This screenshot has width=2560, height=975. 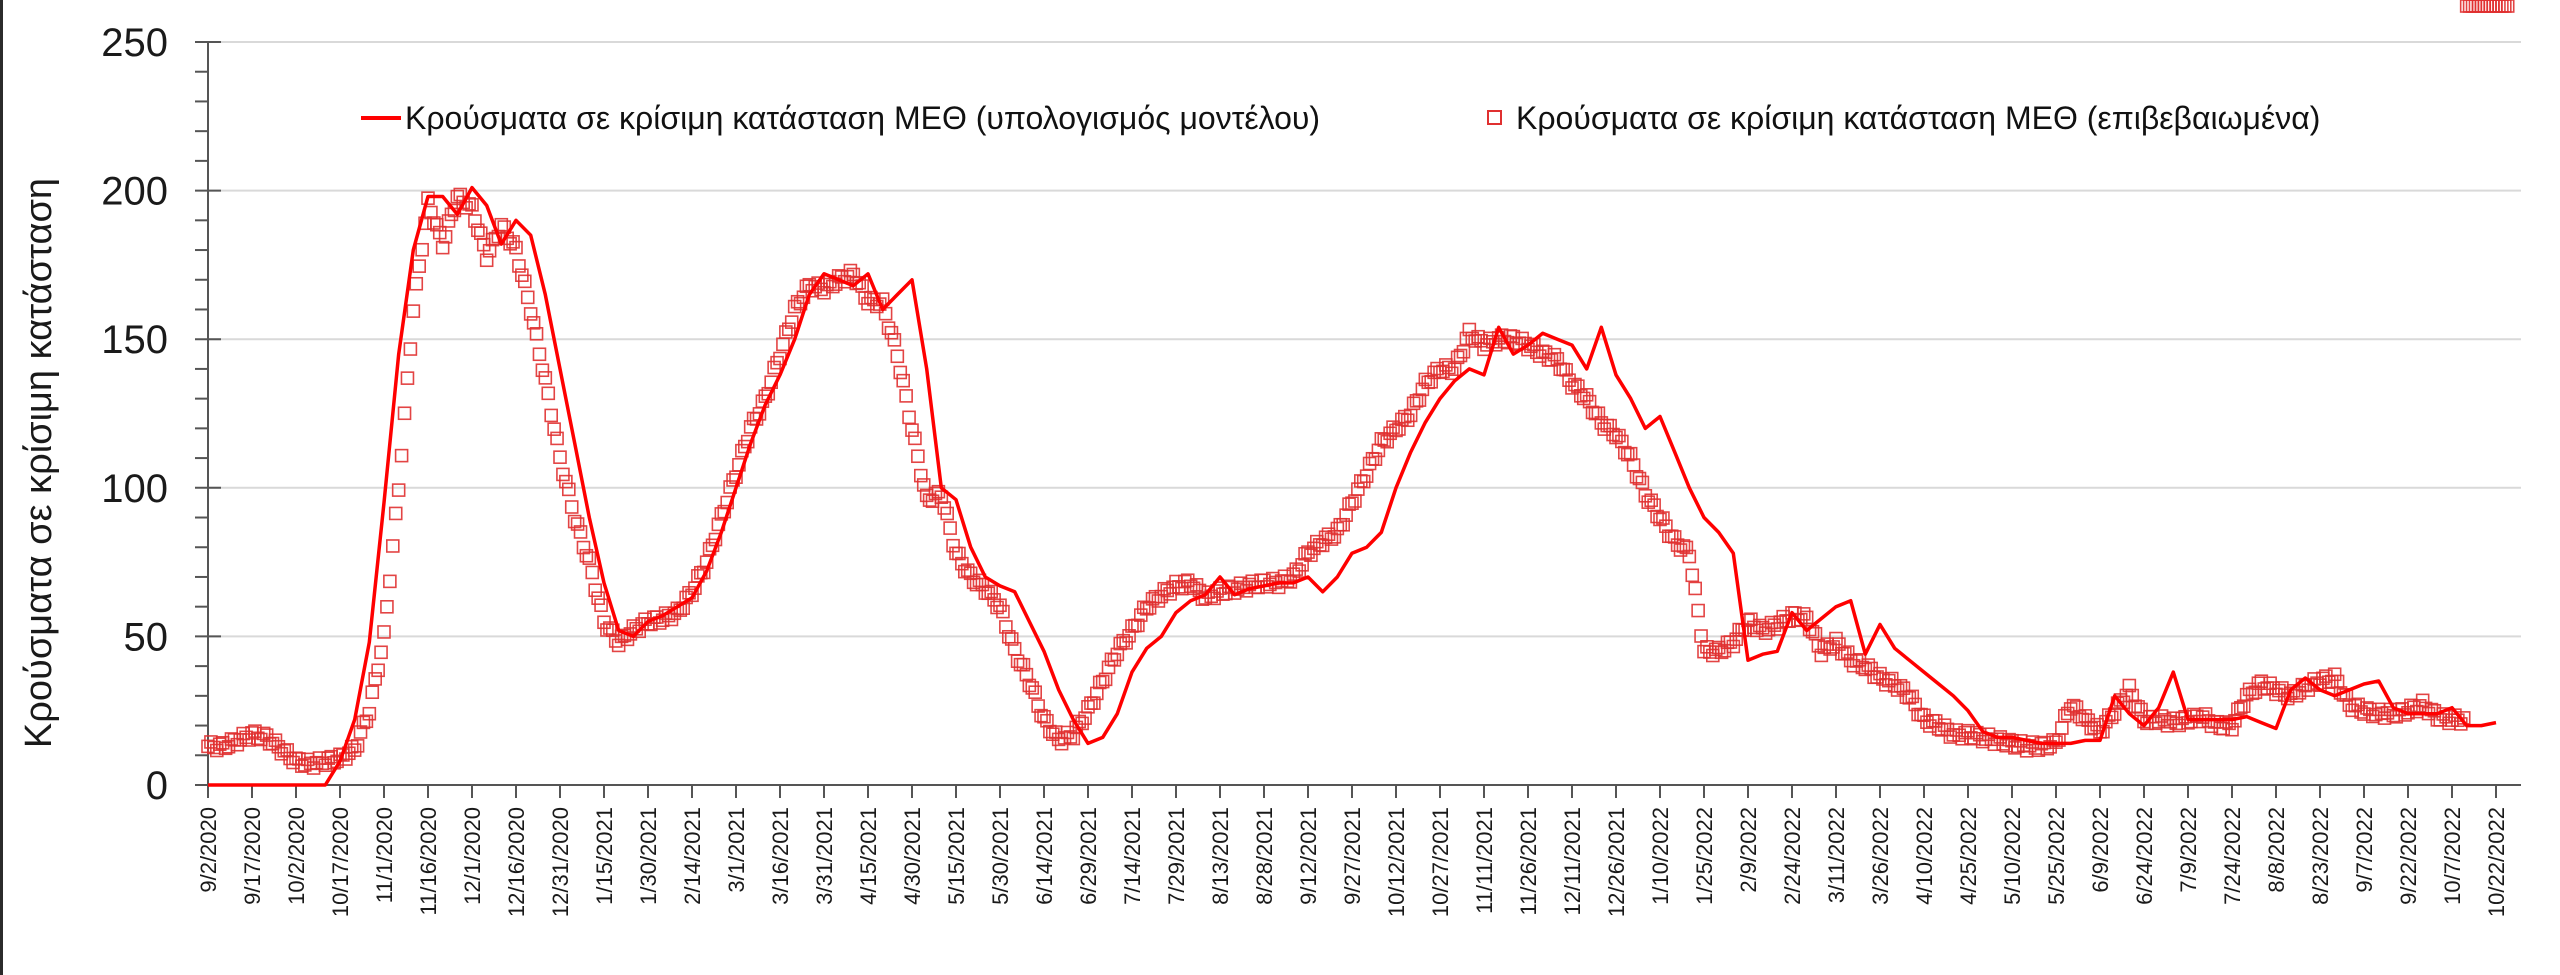 I want to click on x-tick-label: 12/11/2021, so click(x=1572, y=861).